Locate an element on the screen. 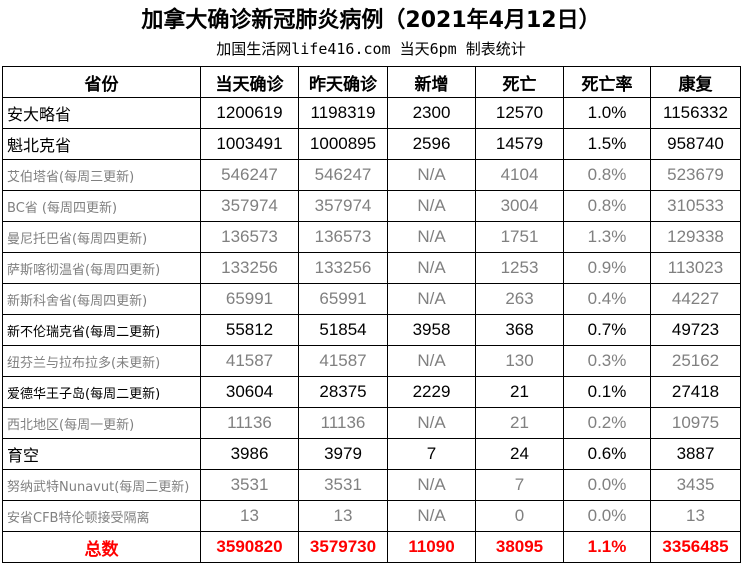  value-cell: 1.1% is located at coordinates (607, 547).